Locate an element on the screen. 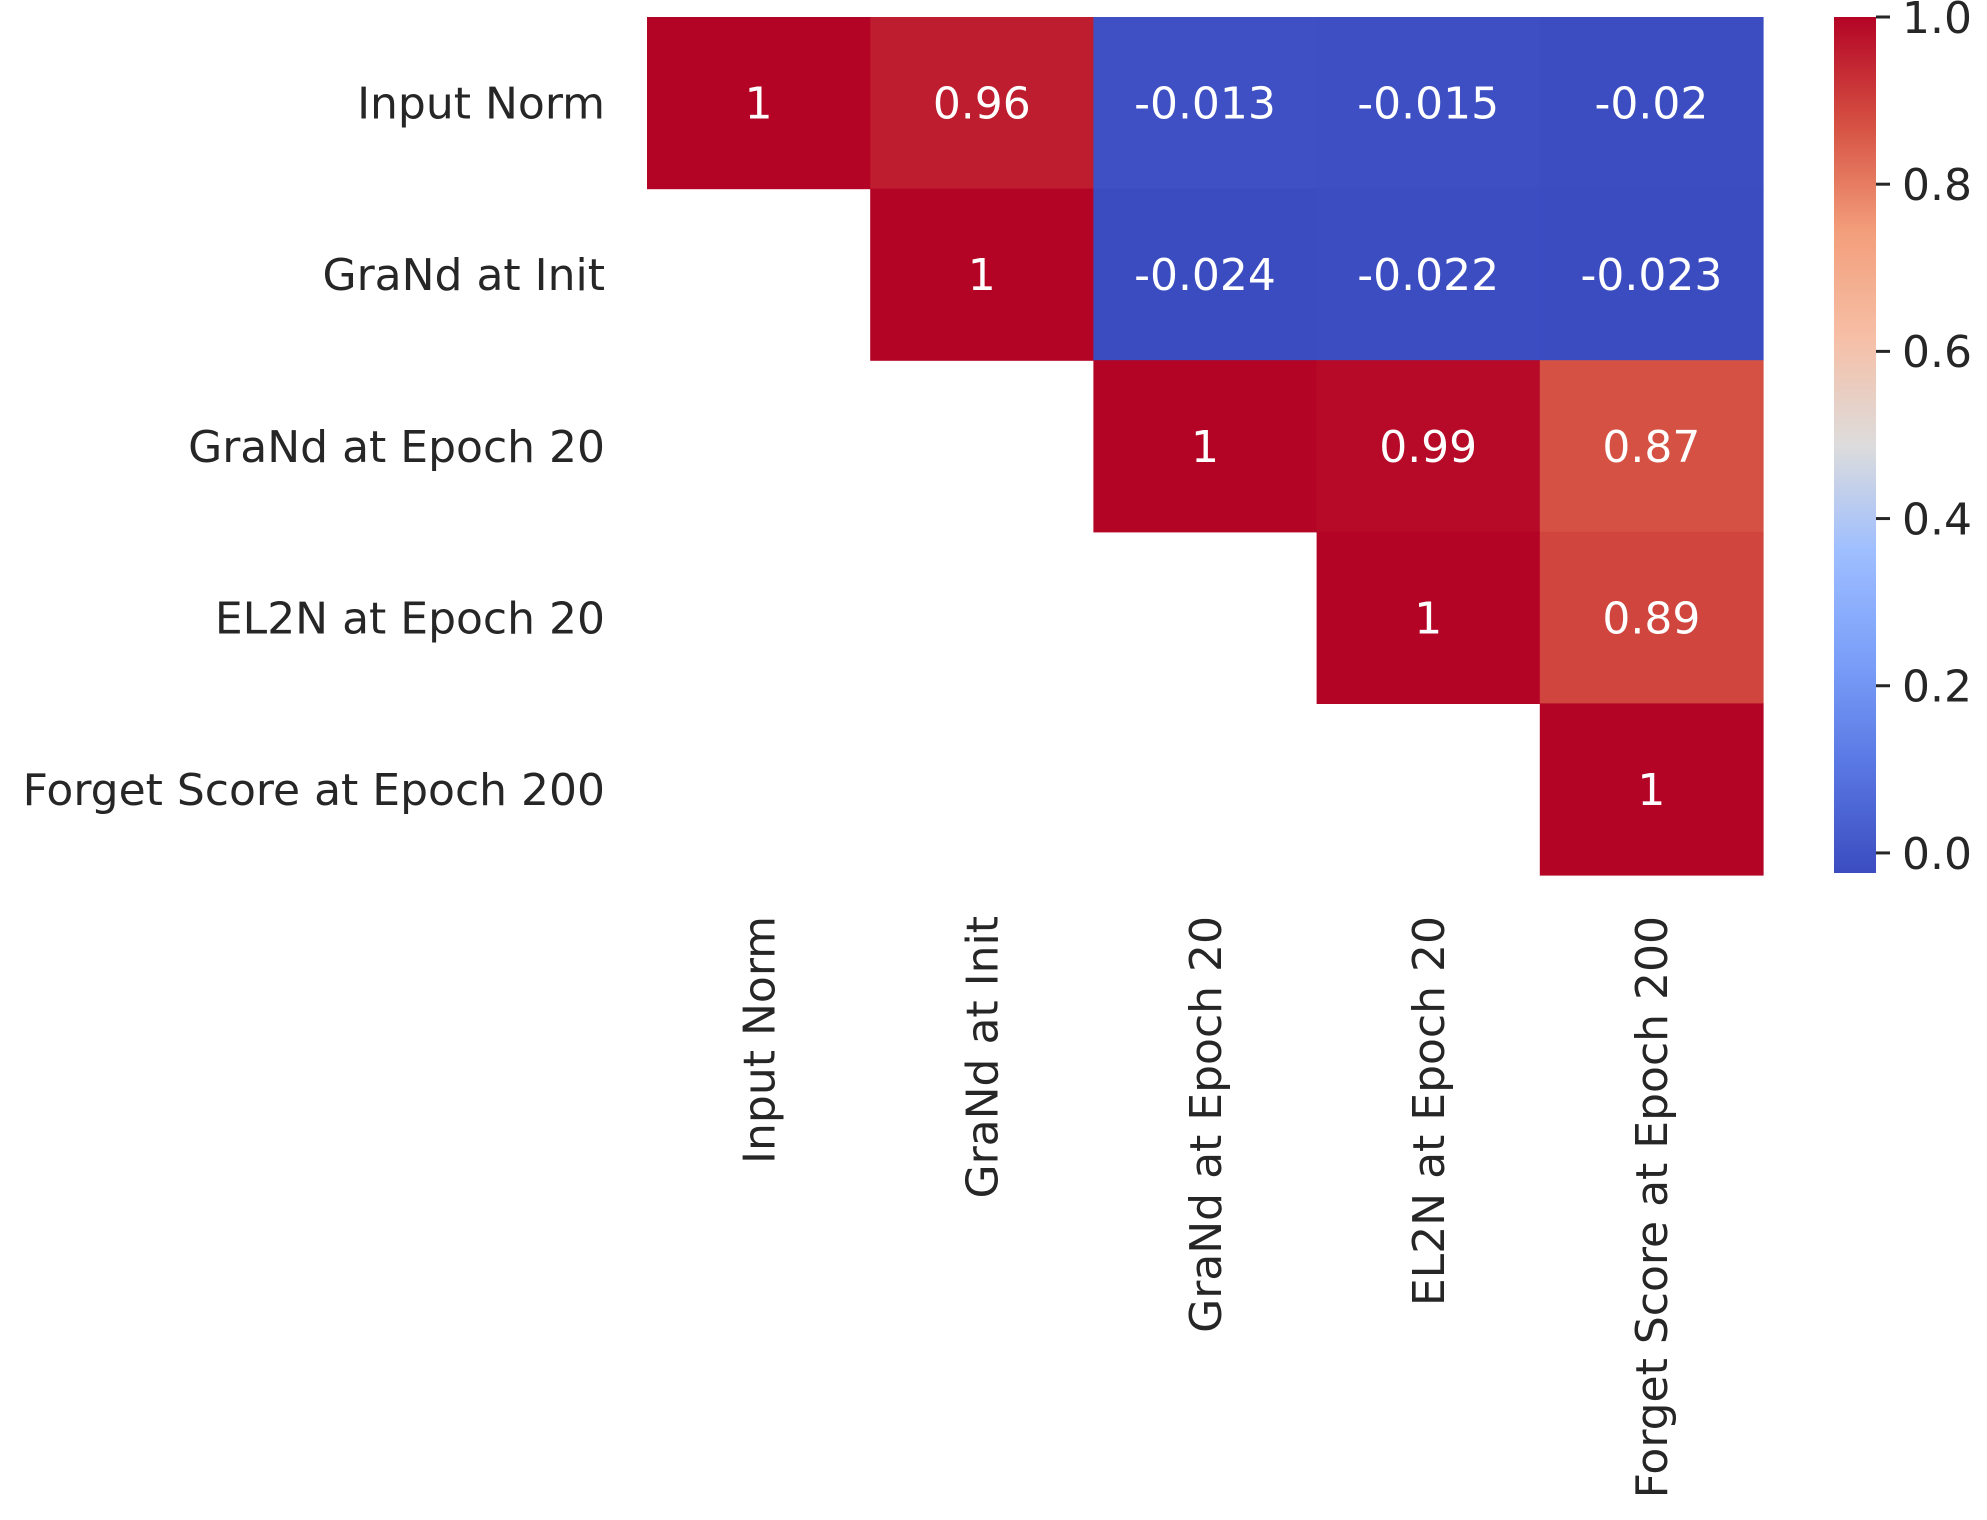 The width and height of the screenshot is (1987, 1520). cell-annotation-r1-c4: -0.023 is located at coordinates (1651, 275).